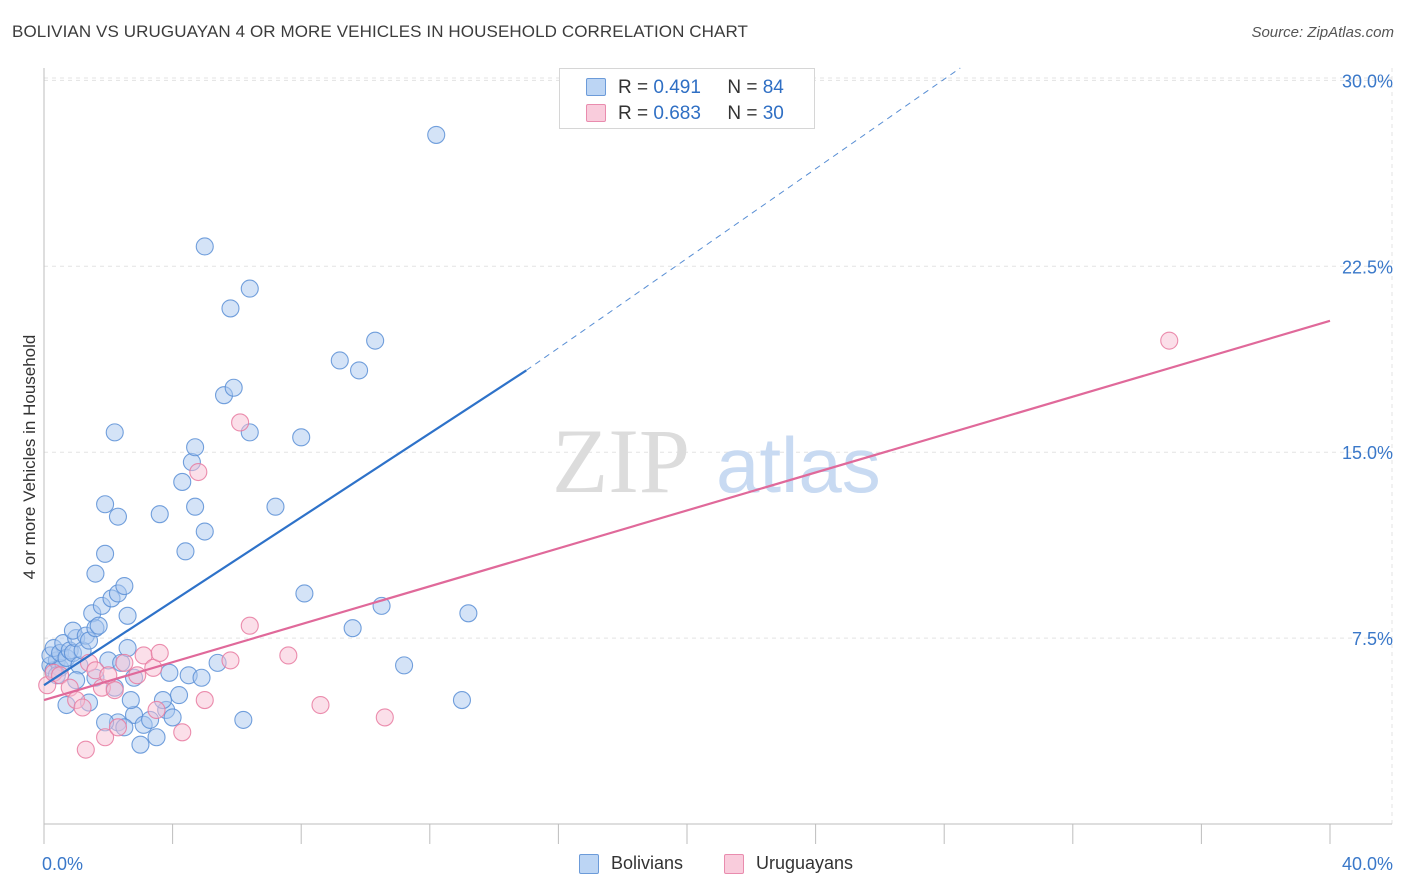 The width and height of the screenshot is (1406, 892). I want to click on watermark: ZIP atlas, so click(716, 461).